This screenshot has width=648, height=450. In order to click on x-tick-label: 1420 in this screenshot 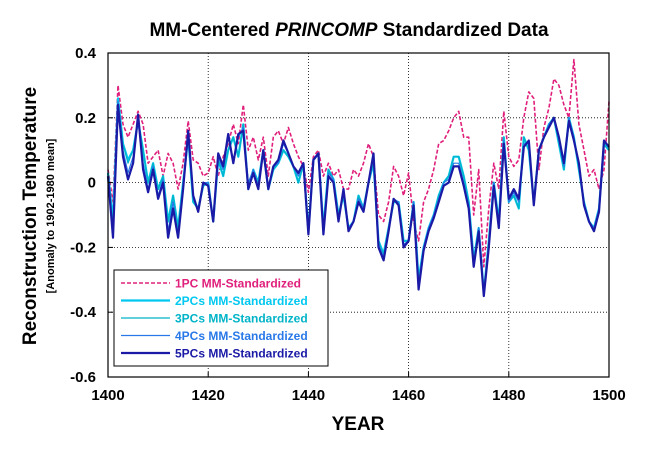, I will do `click(208, 395)`.